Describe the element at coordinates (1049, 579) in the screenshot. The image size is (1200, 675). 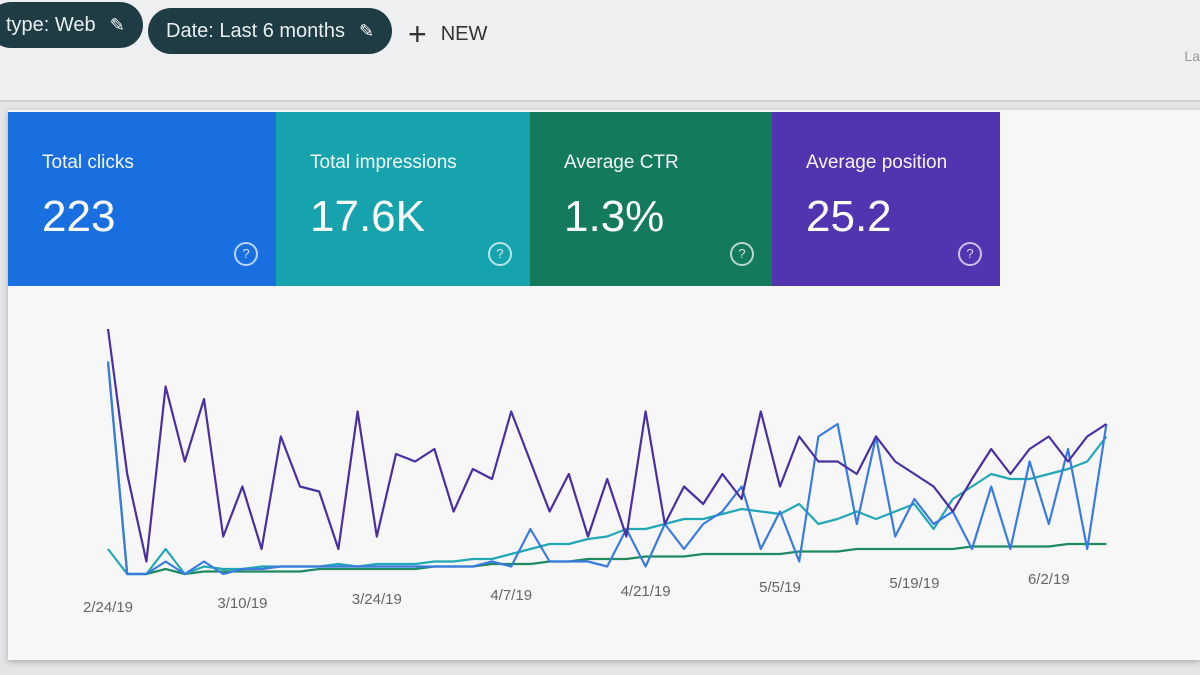
I see `x-tick-label: 6/2/19` at that location.